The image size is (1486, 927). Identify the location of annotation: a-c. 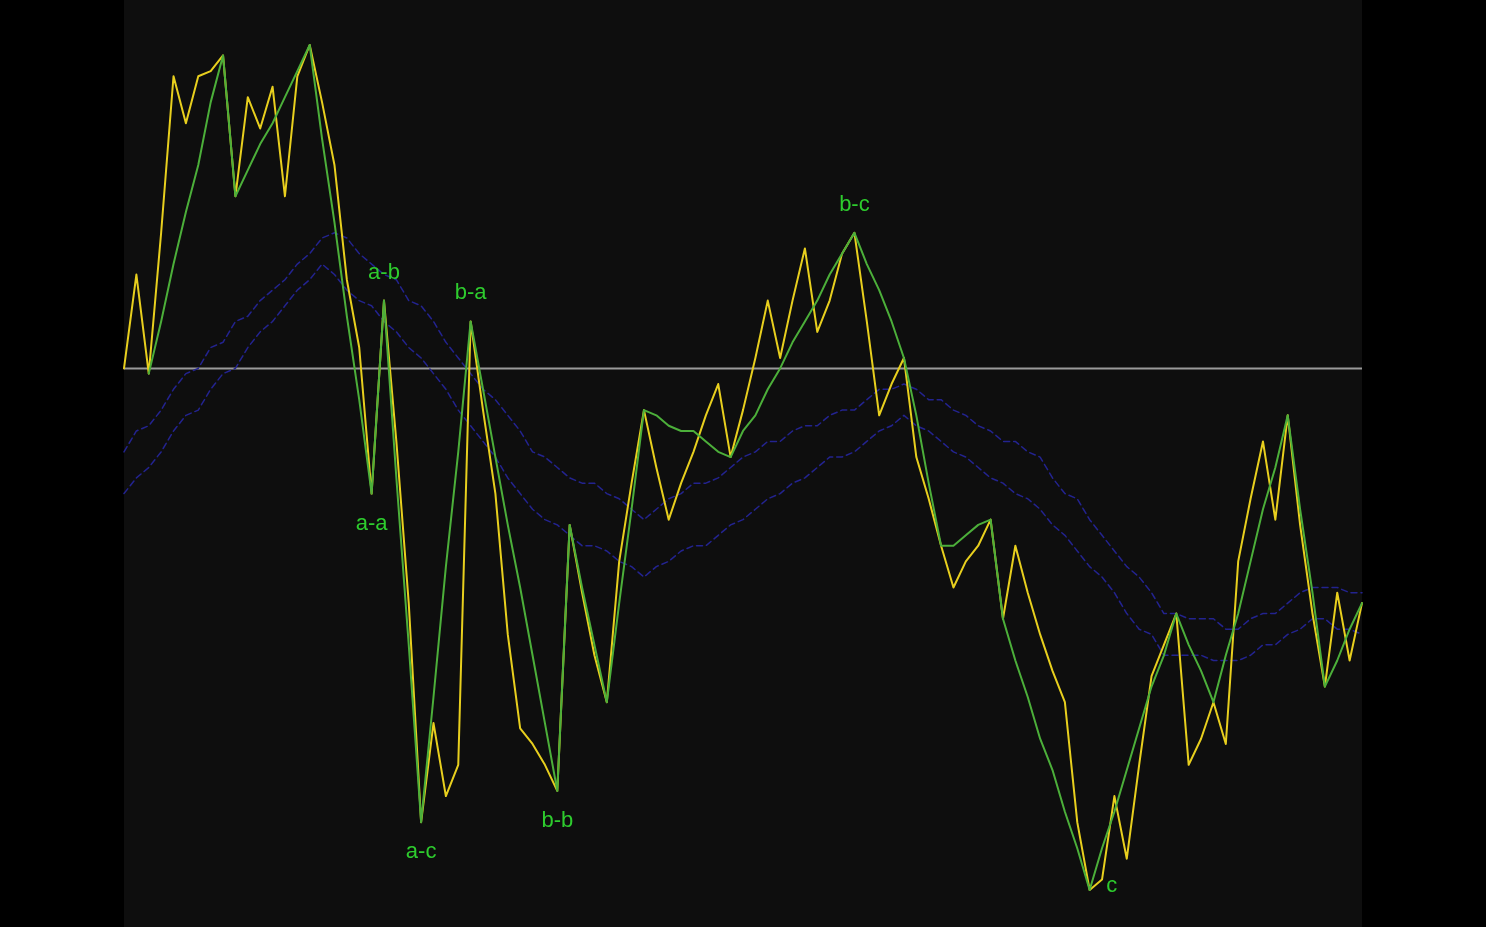
(421, 851).